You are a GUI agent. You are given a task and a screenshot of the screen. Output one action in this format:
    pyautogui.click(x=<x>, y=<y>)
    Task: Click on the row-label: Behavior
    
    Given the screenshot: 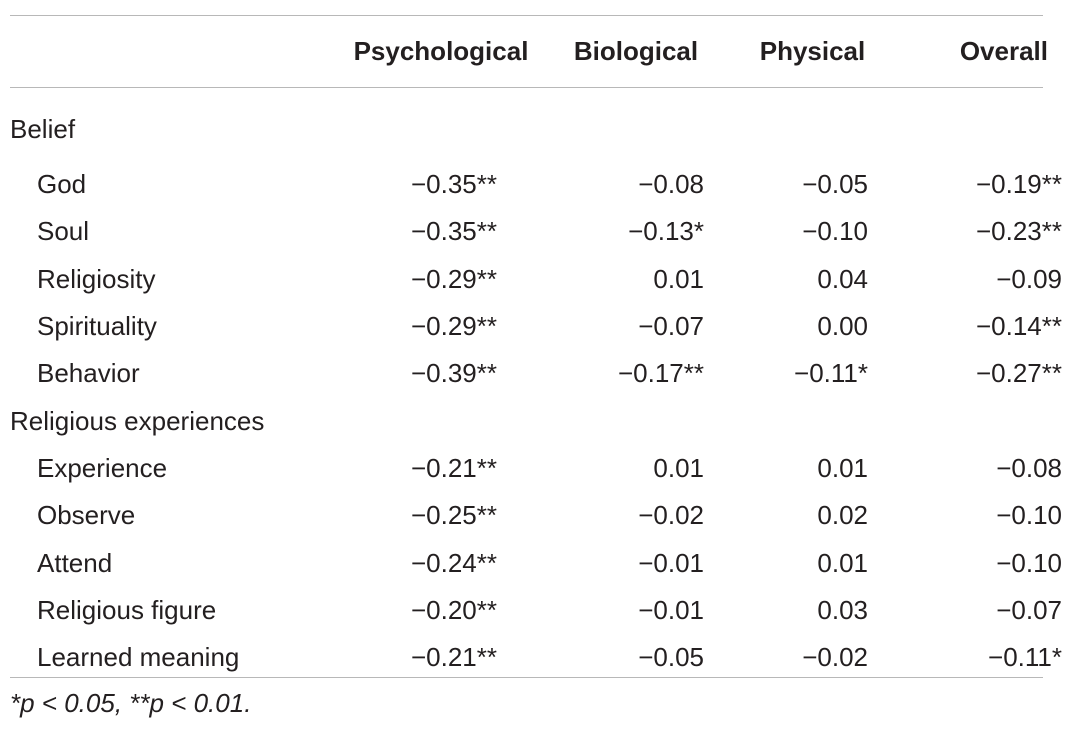 What is the action you would take?
    pyautogui.click(x=88, y=373)
    